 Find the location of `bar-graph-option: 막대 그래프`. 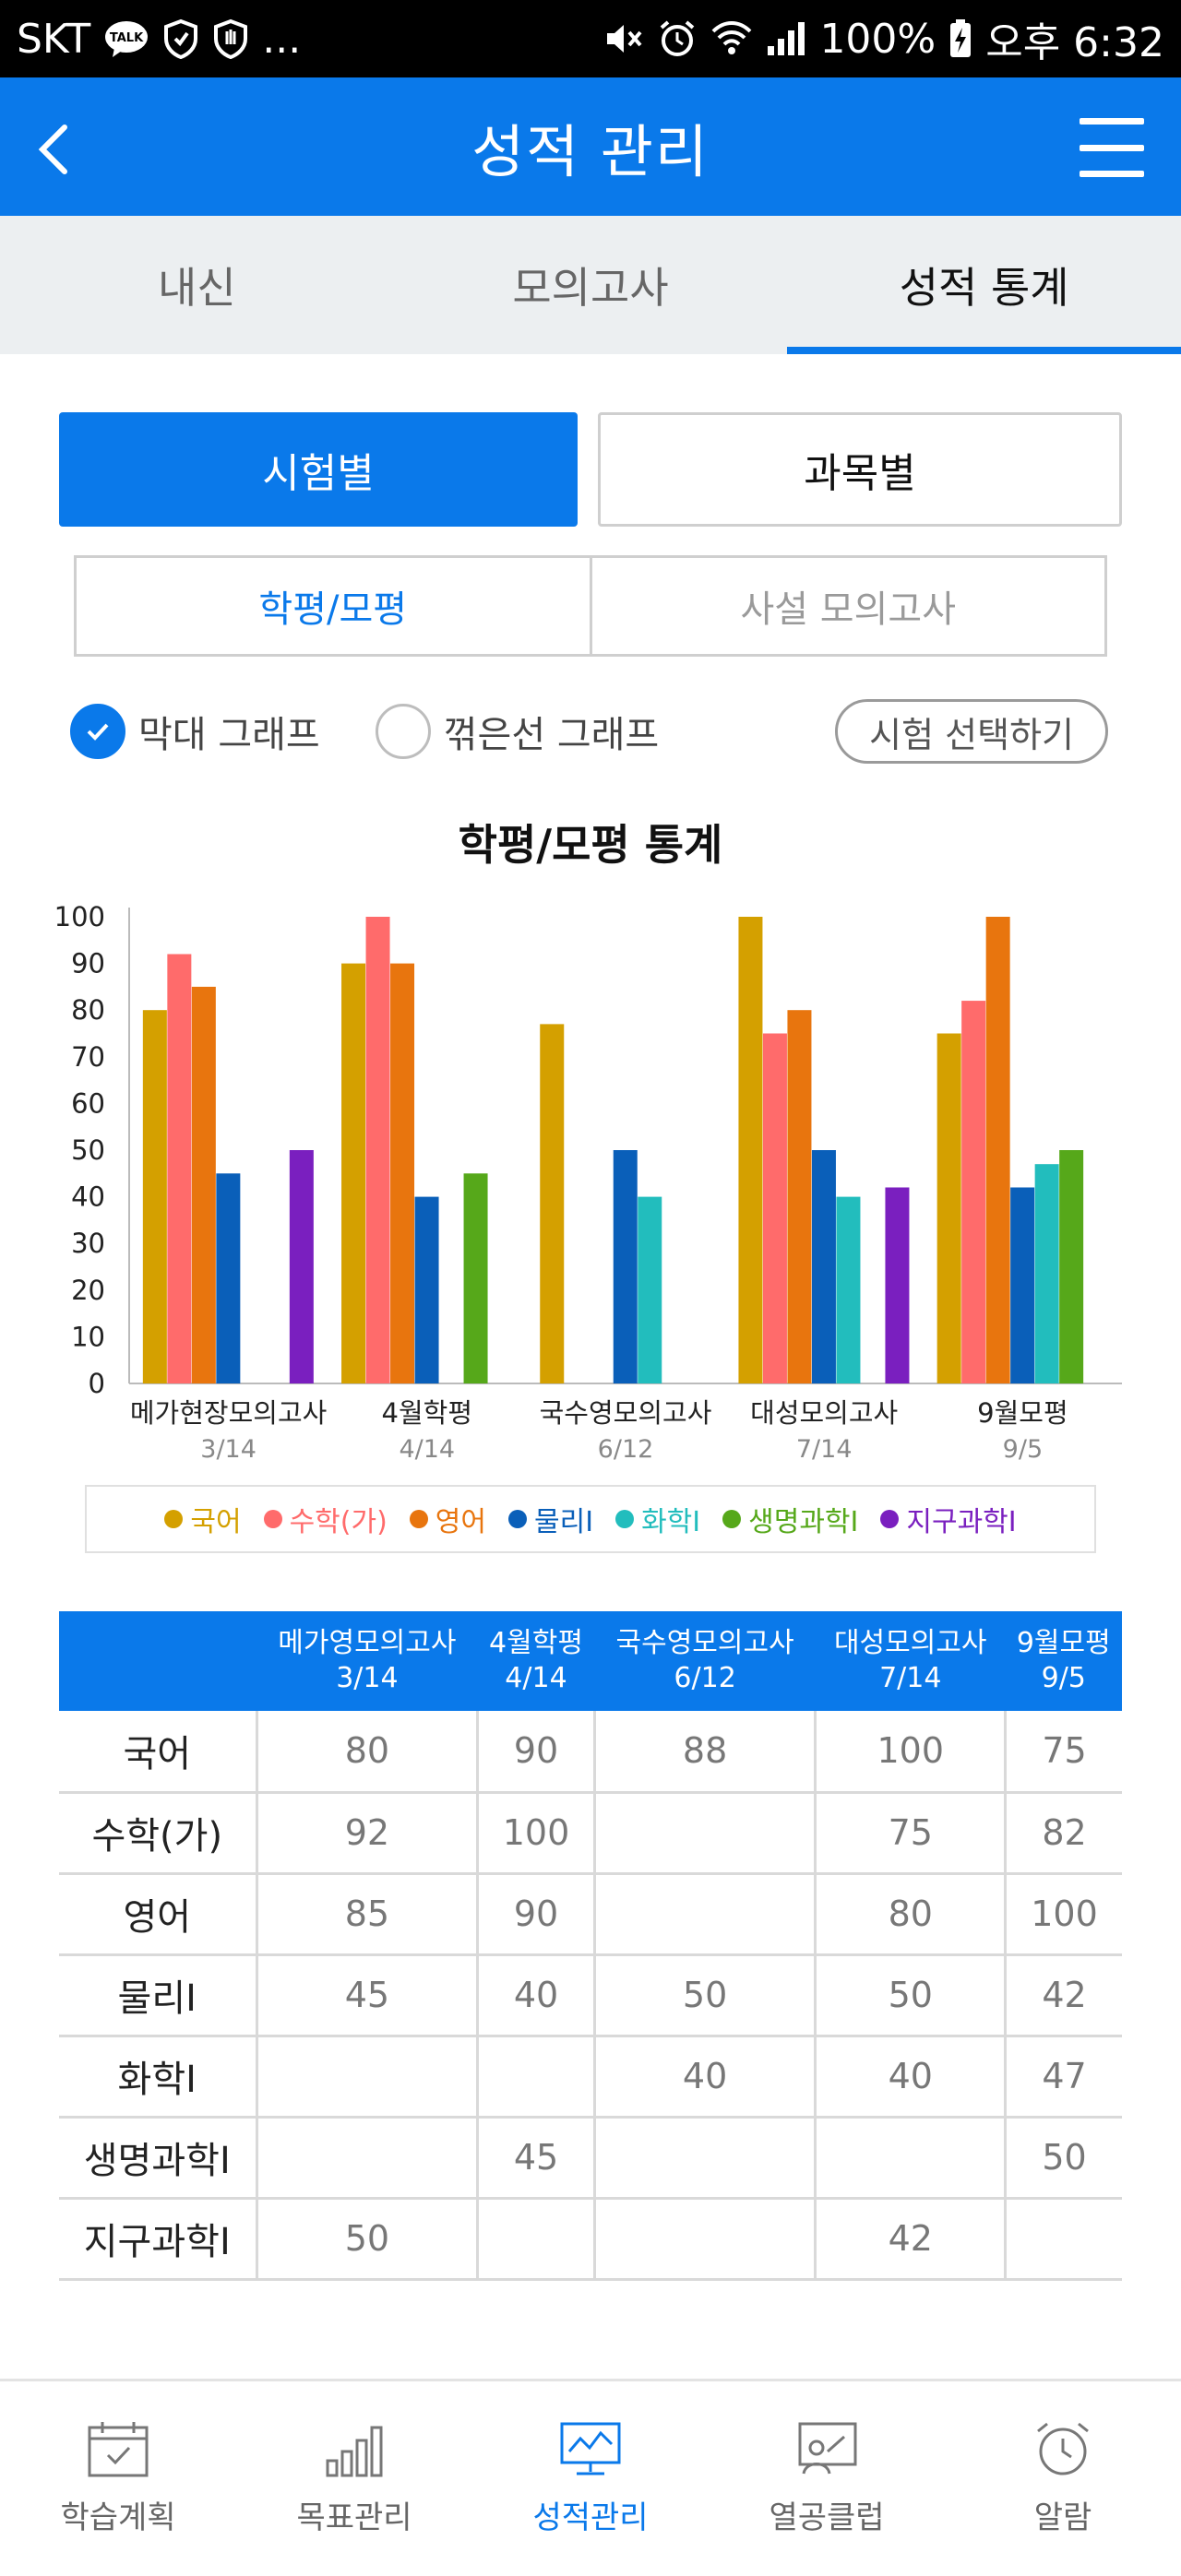

bar-graph-option: 막대 그래프 is located at coordinates (195, 731).